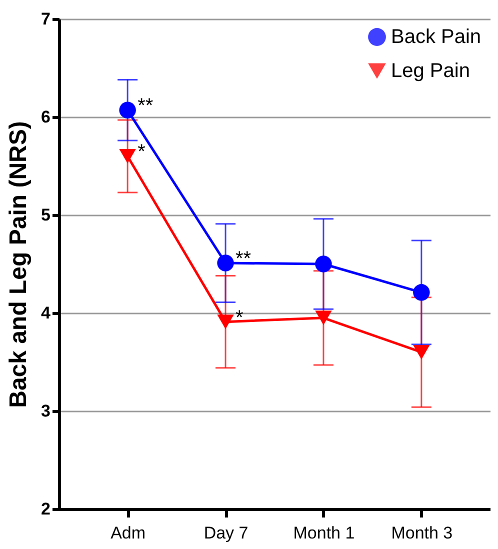 The height and width of the screenshot is (549, 498). What do you see at coordinates (45, 411) in the screenshot?
I see `y-tick-label: 3` at bounding box center [45, 411].